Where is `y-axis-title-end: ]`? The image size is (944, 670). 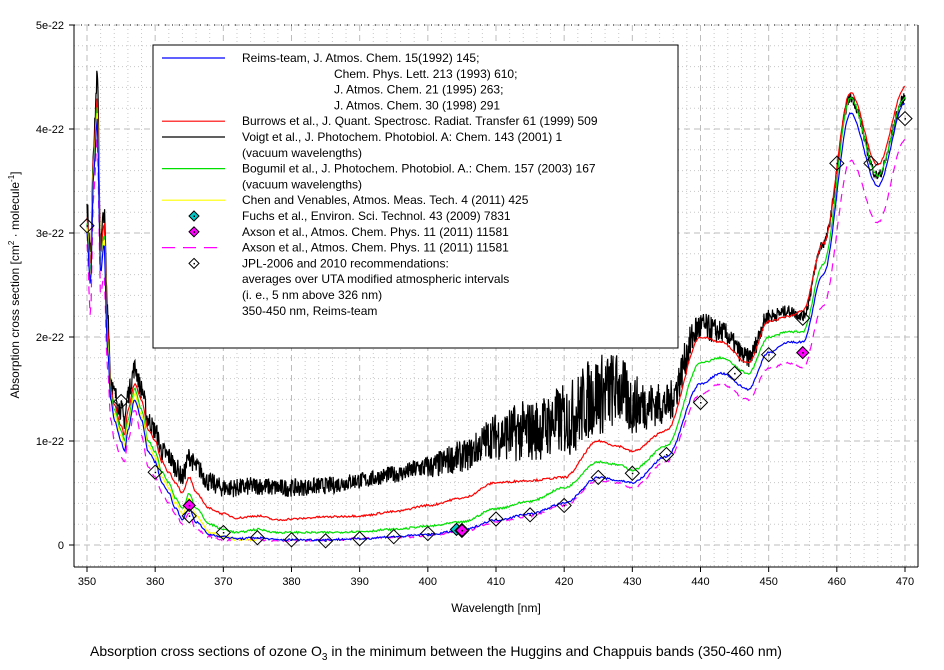 y-axis-title-end: ] is located at coordinates (15, 172).